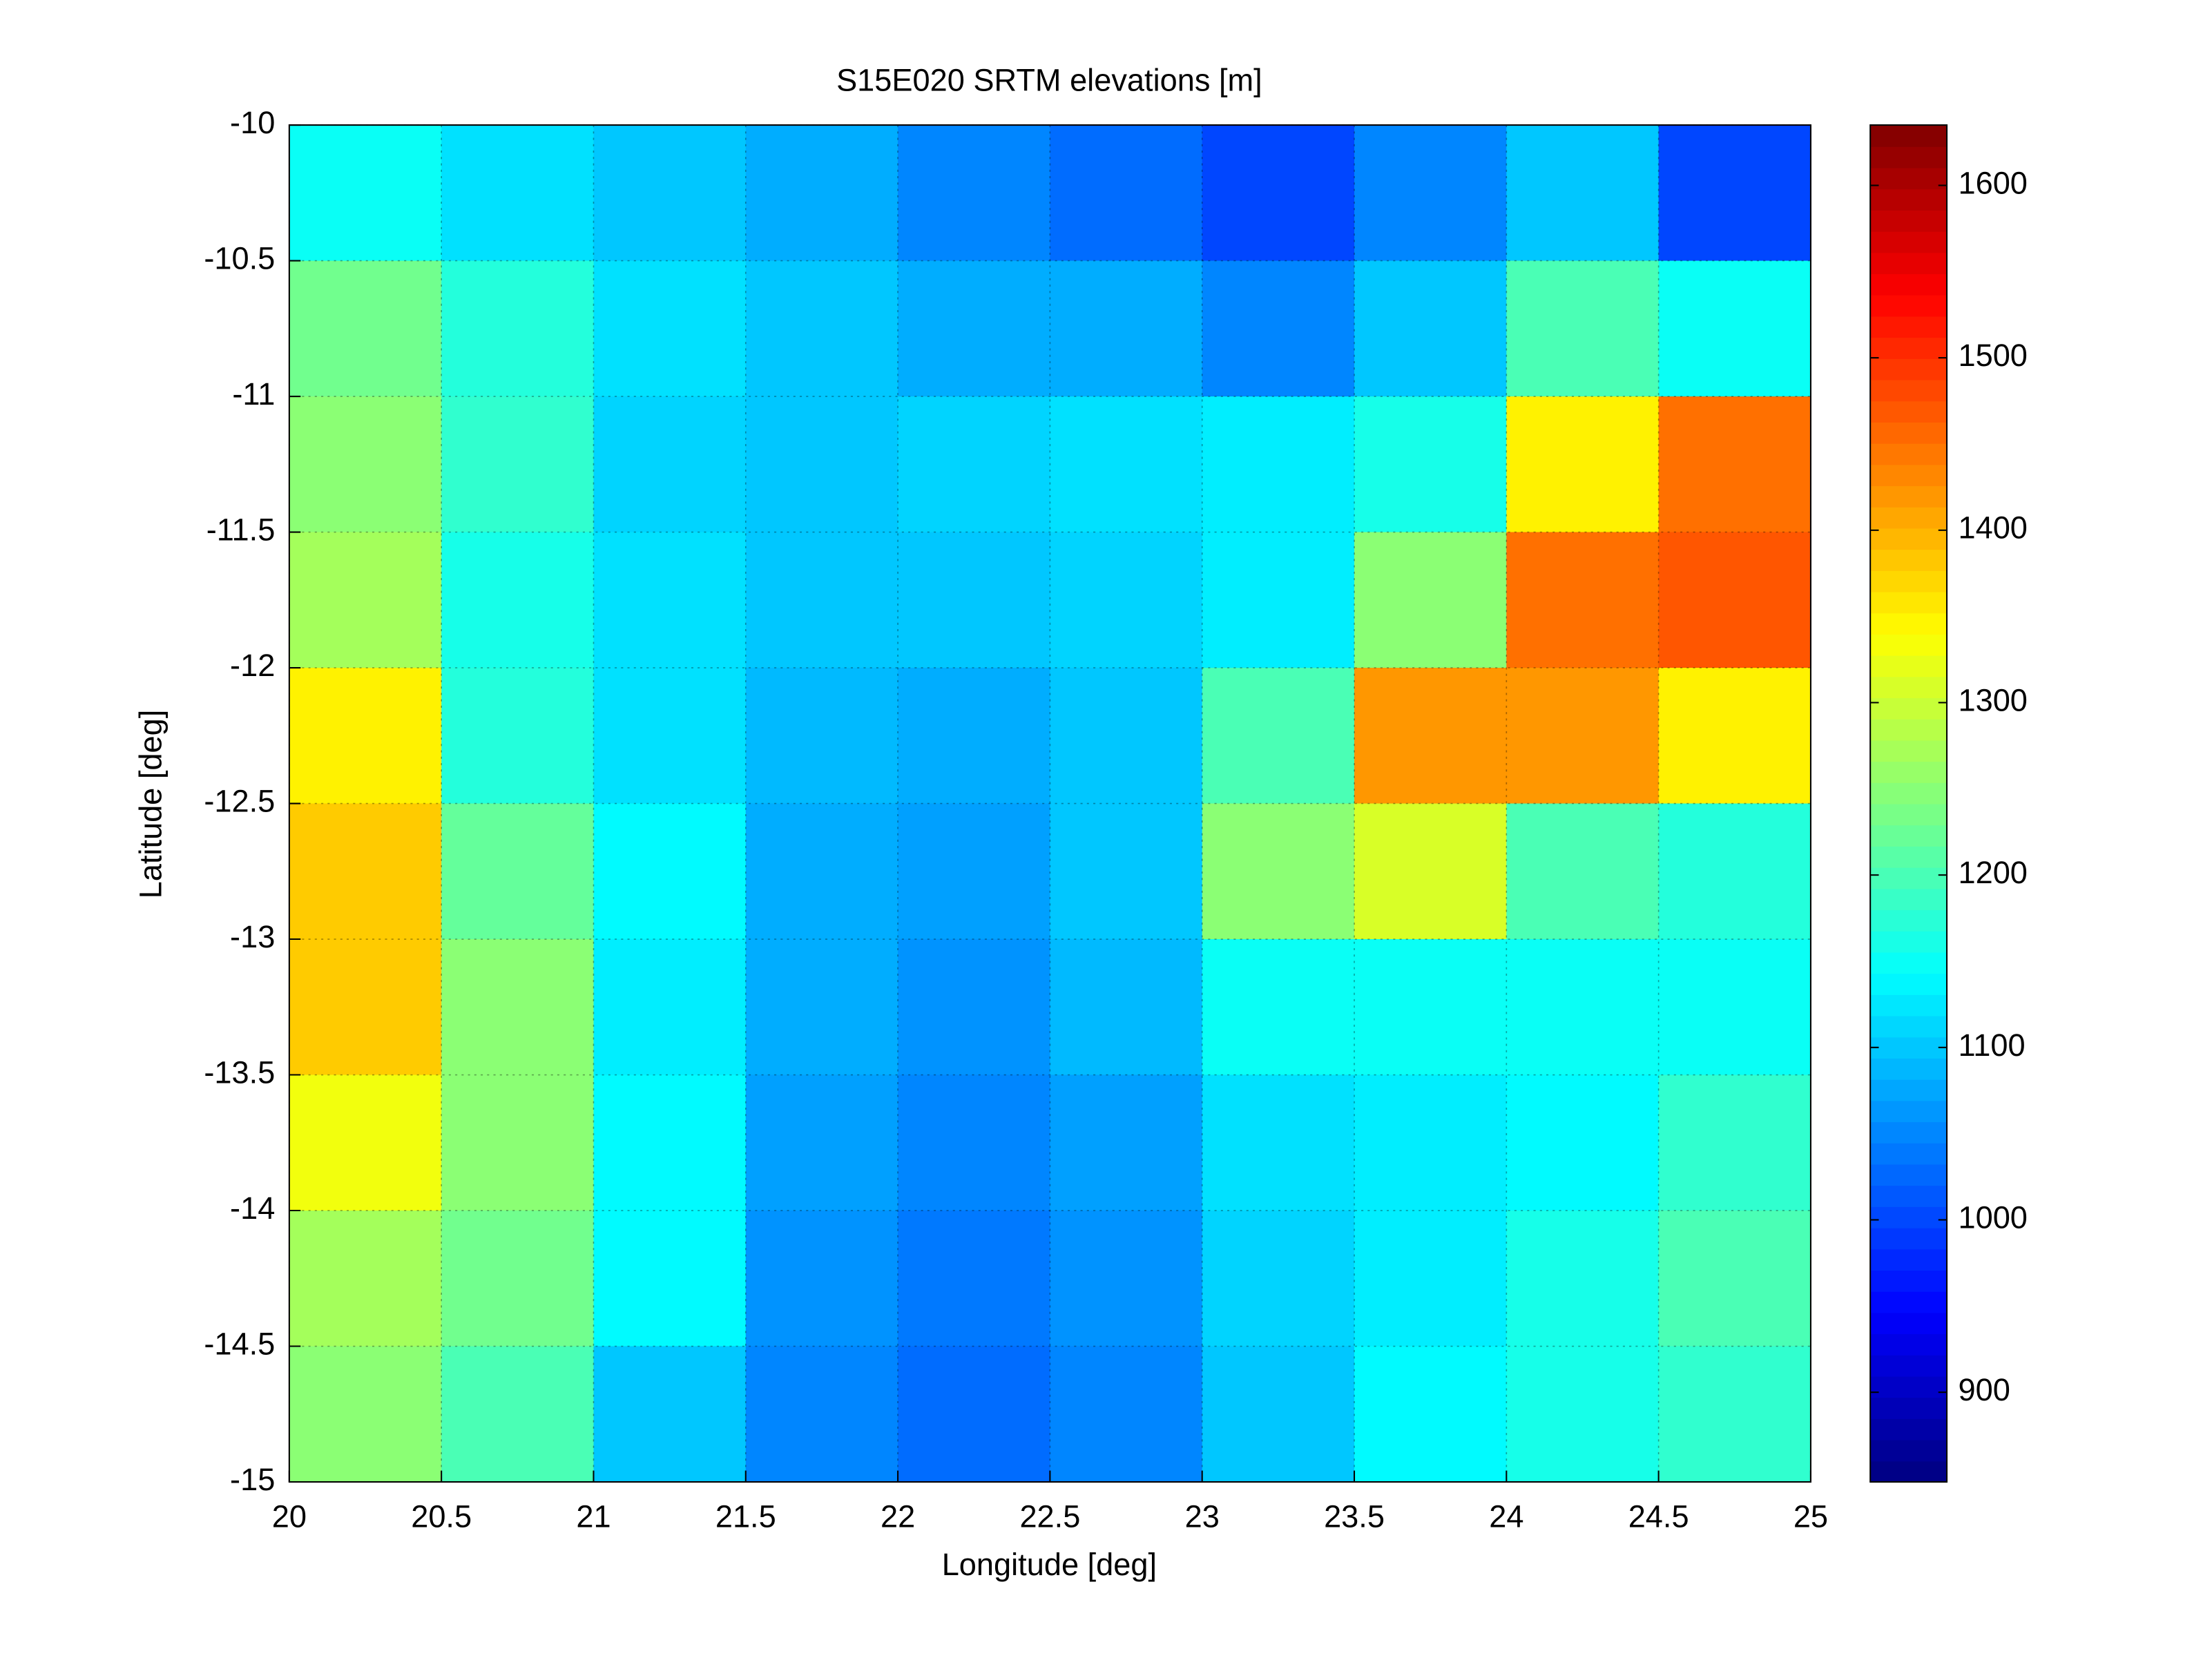 The image size is (2212, 1658). I want to click on colorbar-tick-label: 1200, so click(1992, 872).